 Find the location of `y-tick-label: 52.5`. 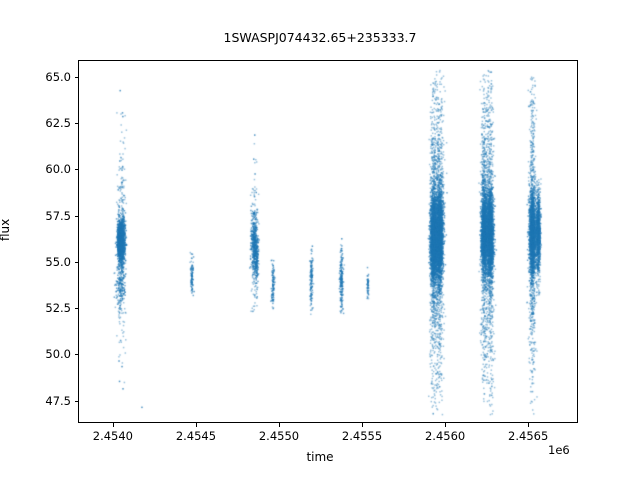

y-tick-label: 52.5 is located at coordinates (58, 308).